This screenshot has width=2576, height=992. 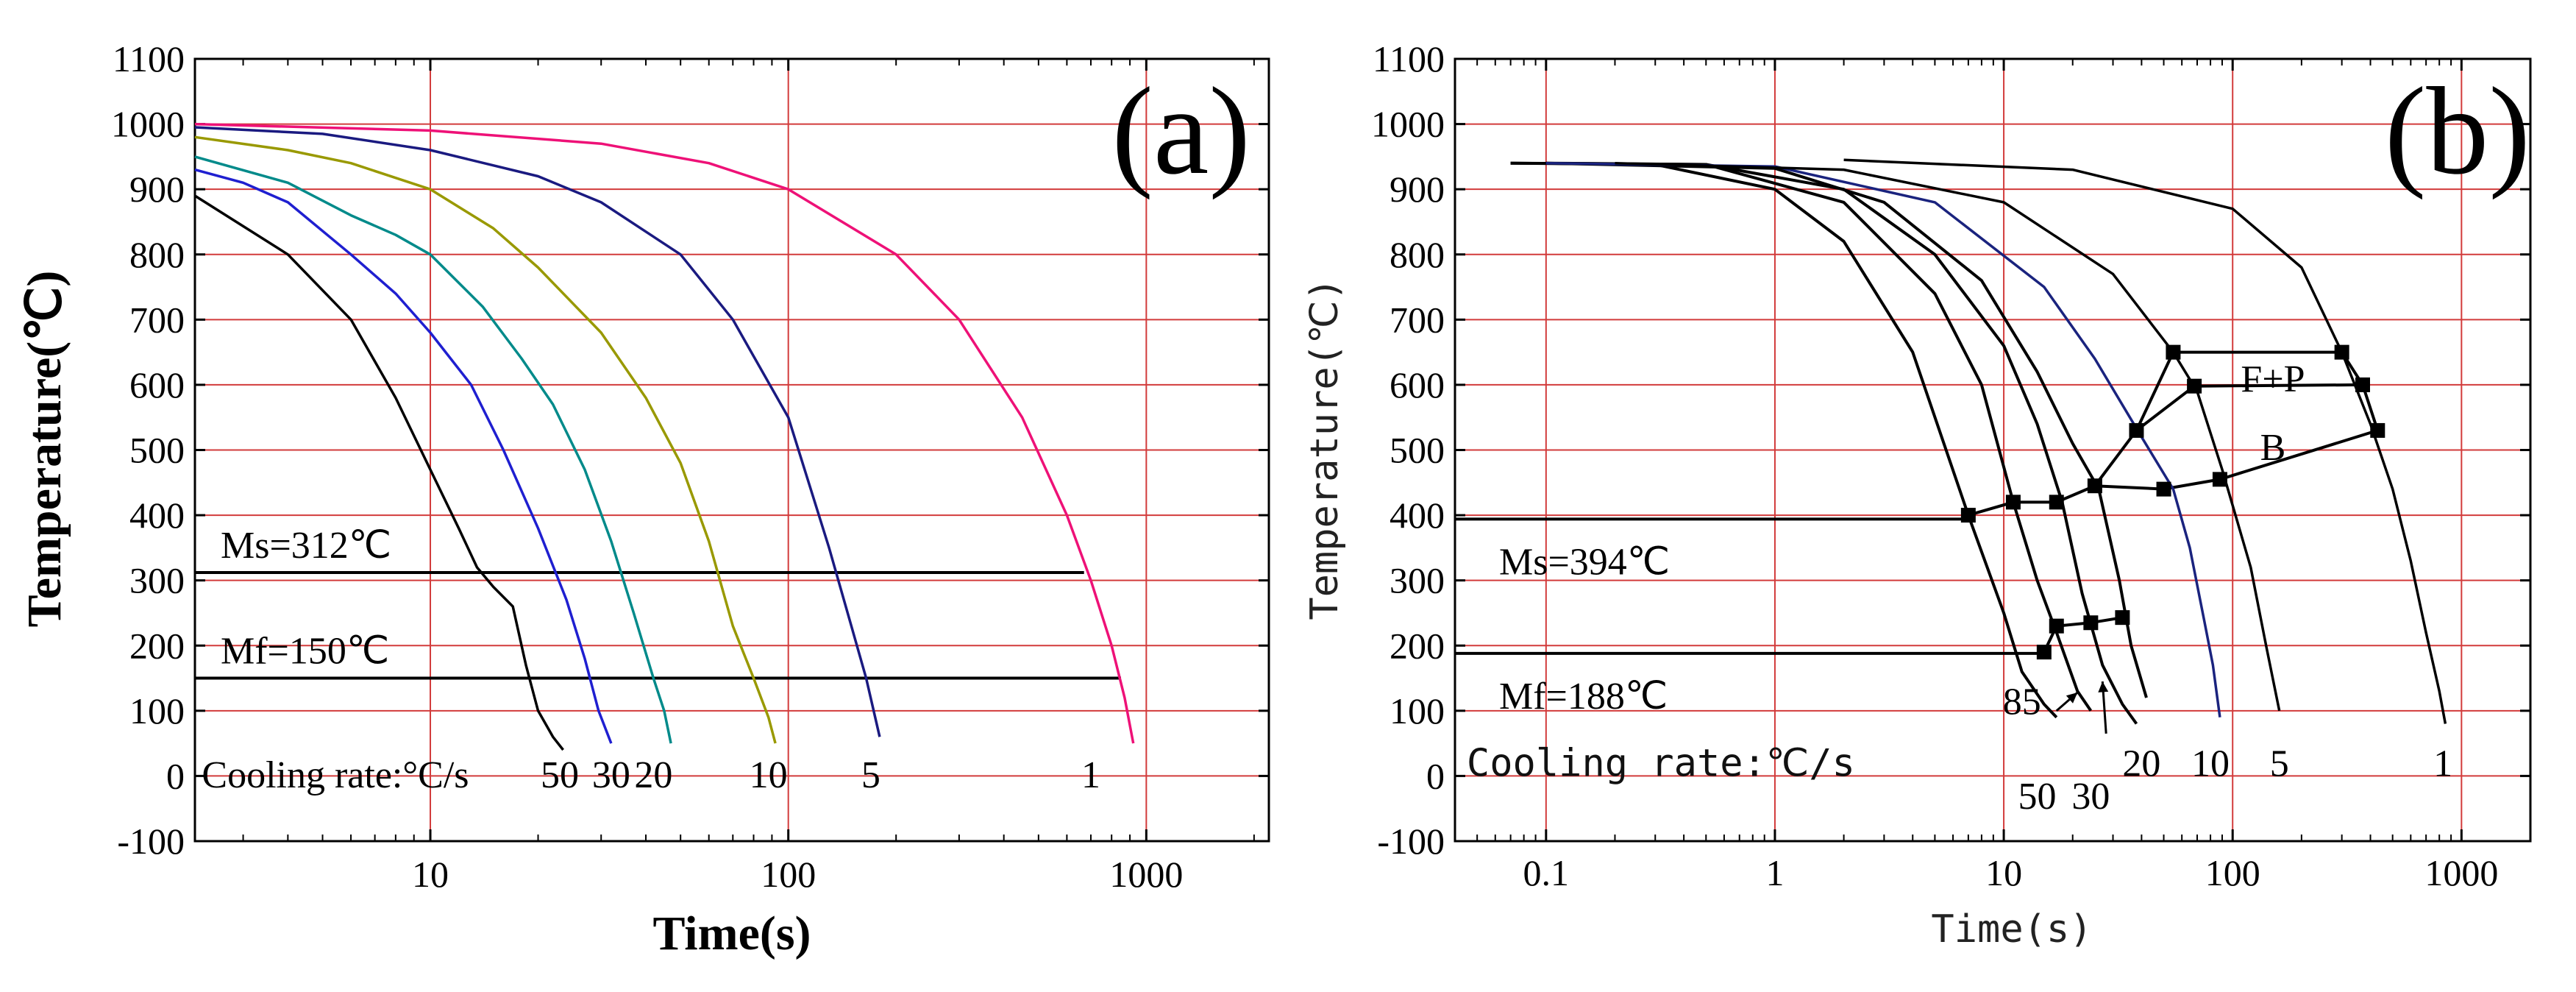 What do you see at coordinates (1546, 872) in the screenshot?
I see `x-tick-label: 0.1` at bounding box center [1546, 872].